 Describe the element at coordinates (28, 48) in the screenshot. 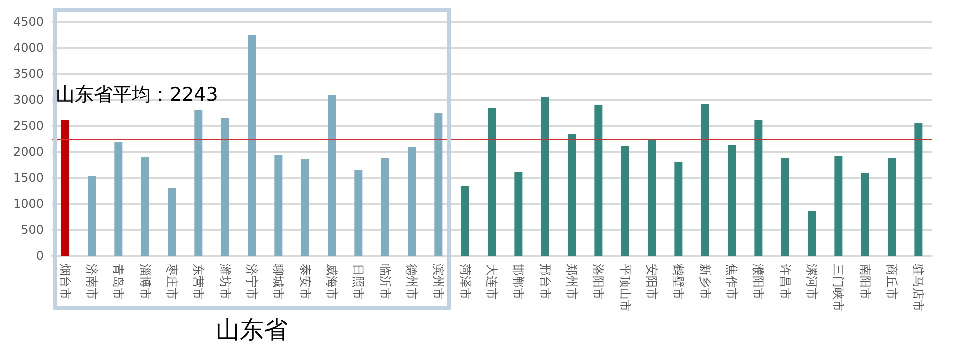

I see `y-tick-label: 4000` at that location.